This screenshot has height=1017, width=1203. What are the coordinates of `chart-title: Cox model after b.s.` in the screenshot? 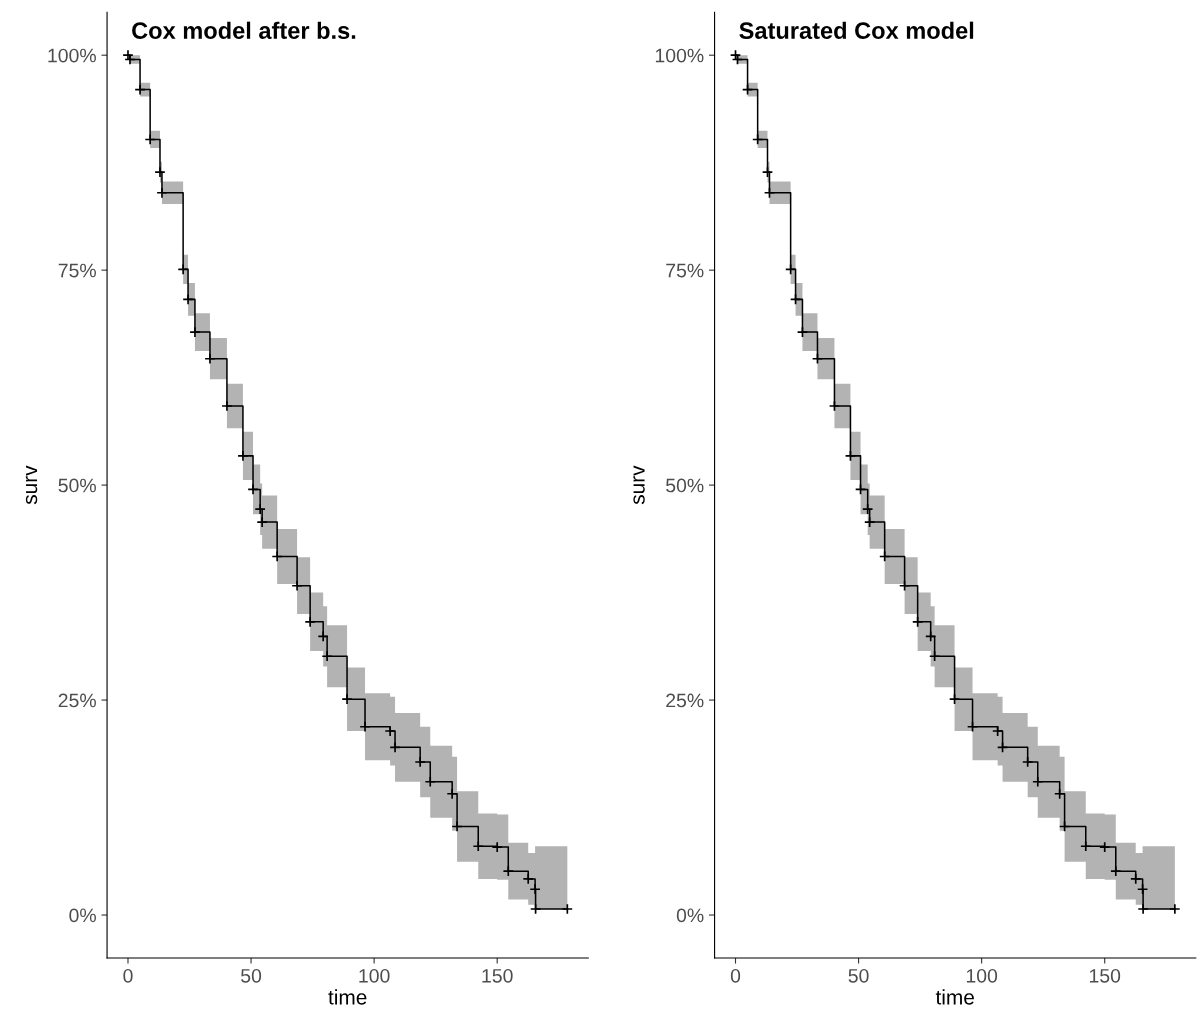 It's located at (244, 30).